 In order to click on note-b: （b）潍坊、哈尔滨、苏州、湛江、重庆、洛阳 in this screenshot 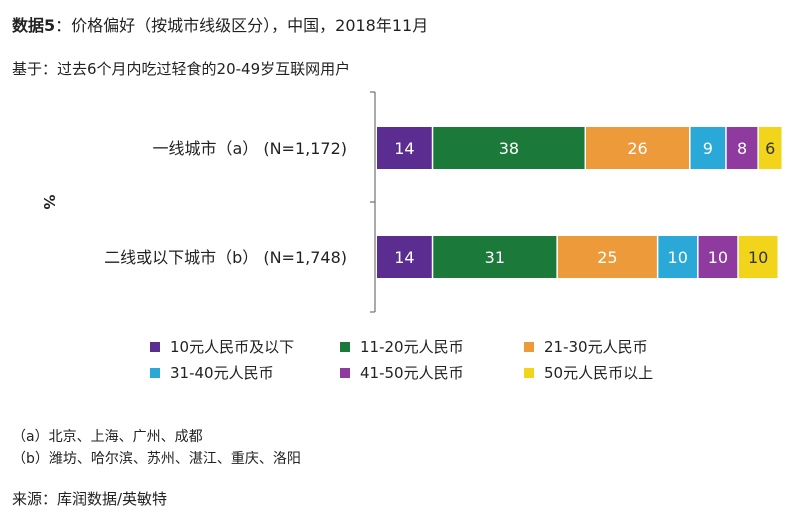, I will do `click(156, 459)`.